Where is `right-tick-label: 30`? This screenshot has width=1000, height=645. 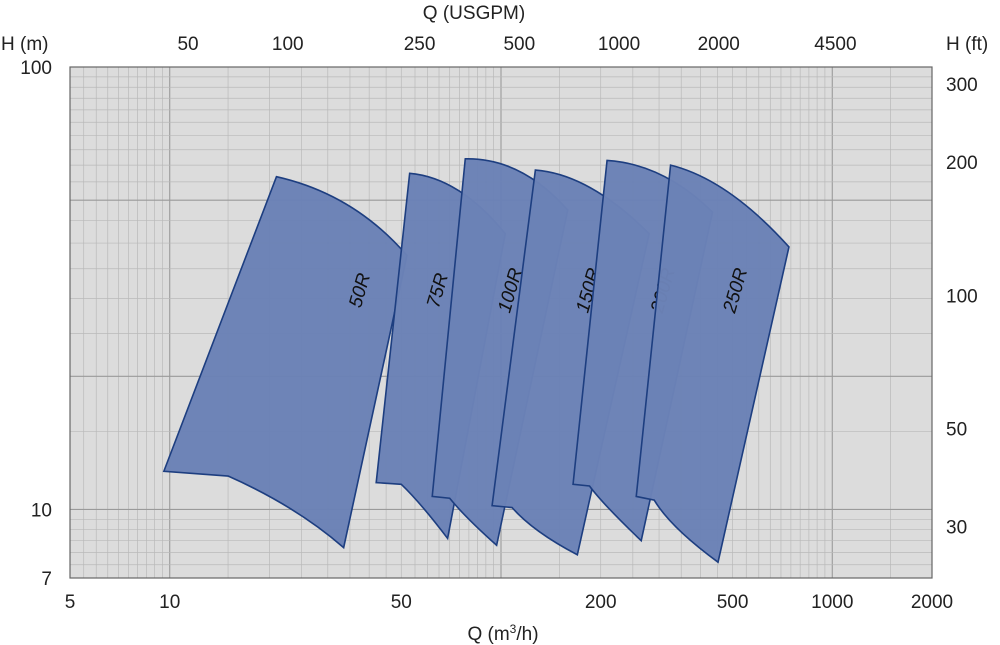
right-tick-label: 30 is located at coordinates (956, 528).